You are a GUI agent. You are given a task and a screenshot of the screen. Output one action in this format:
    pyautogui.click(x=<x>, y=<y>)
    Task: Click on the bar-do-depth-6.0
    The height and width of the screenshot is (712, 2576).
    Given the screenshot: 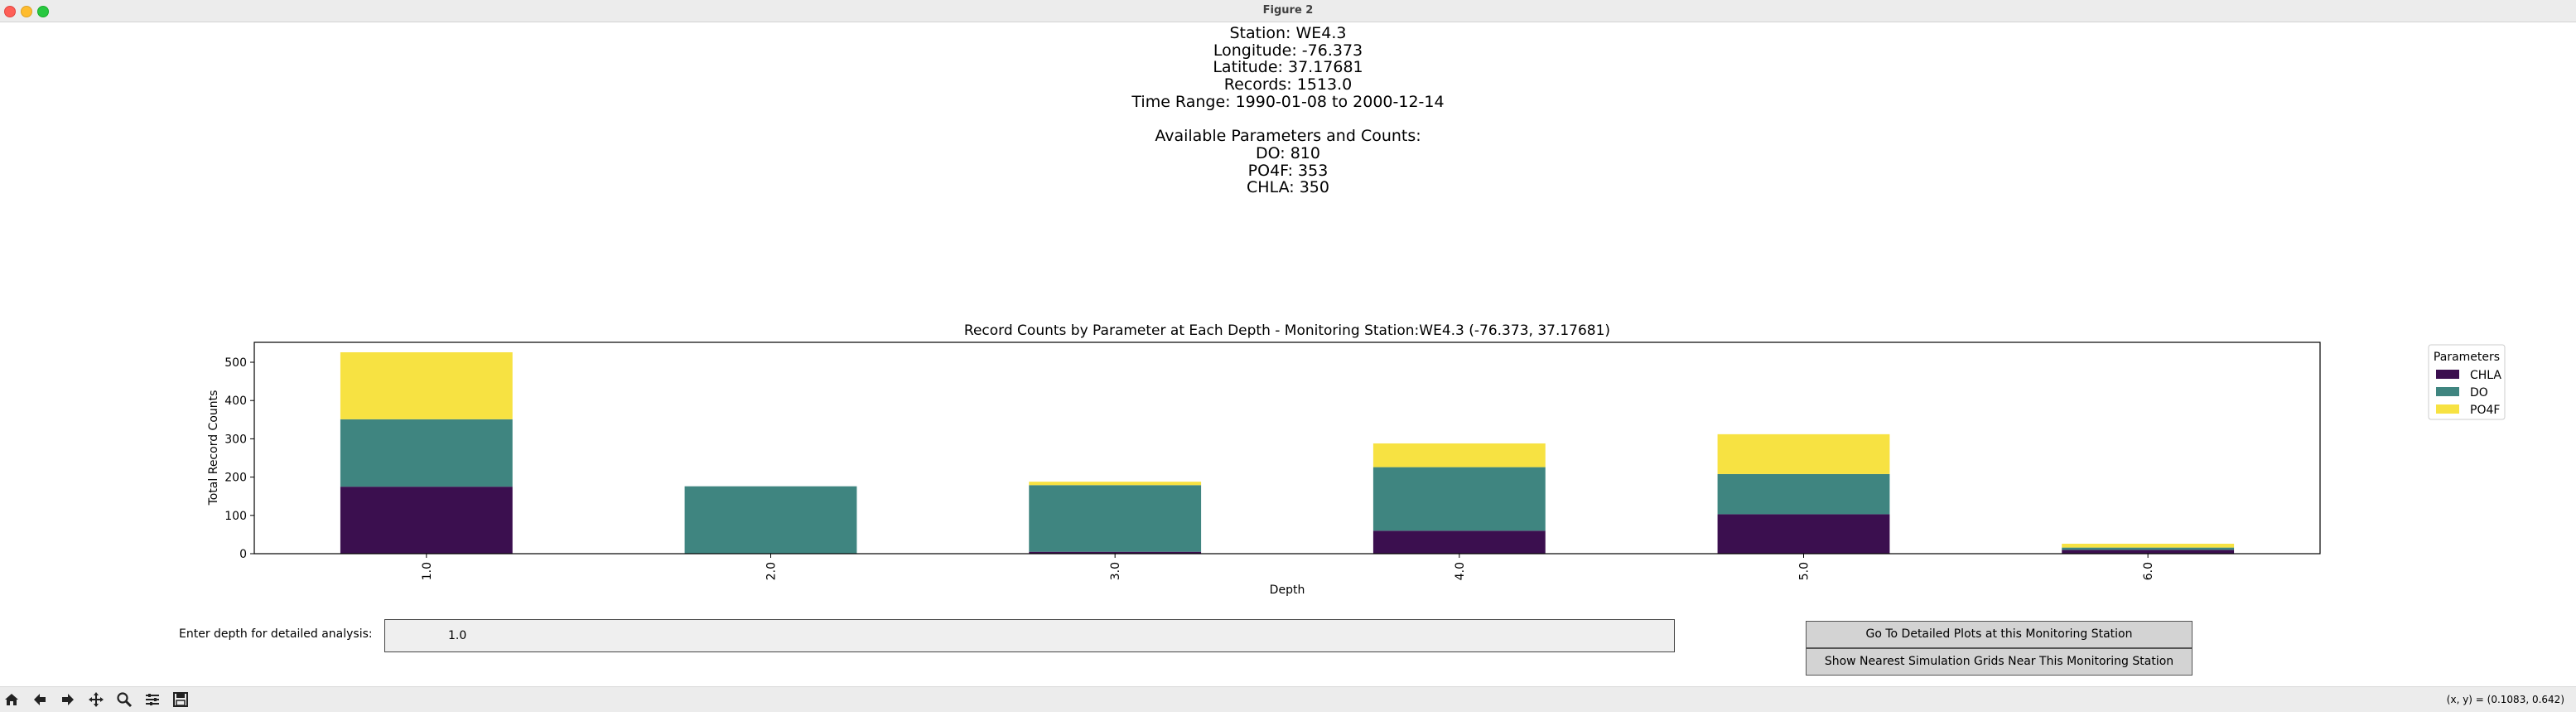 What is the action you would take?
    pyautogui.click(x=2148, y=548)
    